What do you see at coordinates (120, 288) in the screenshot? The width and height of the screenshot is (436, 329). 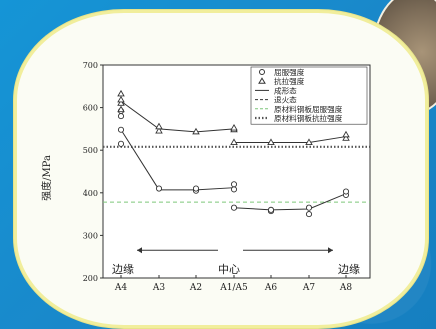 I see `x-tick-label: A4` at bounding box center [120, 288].